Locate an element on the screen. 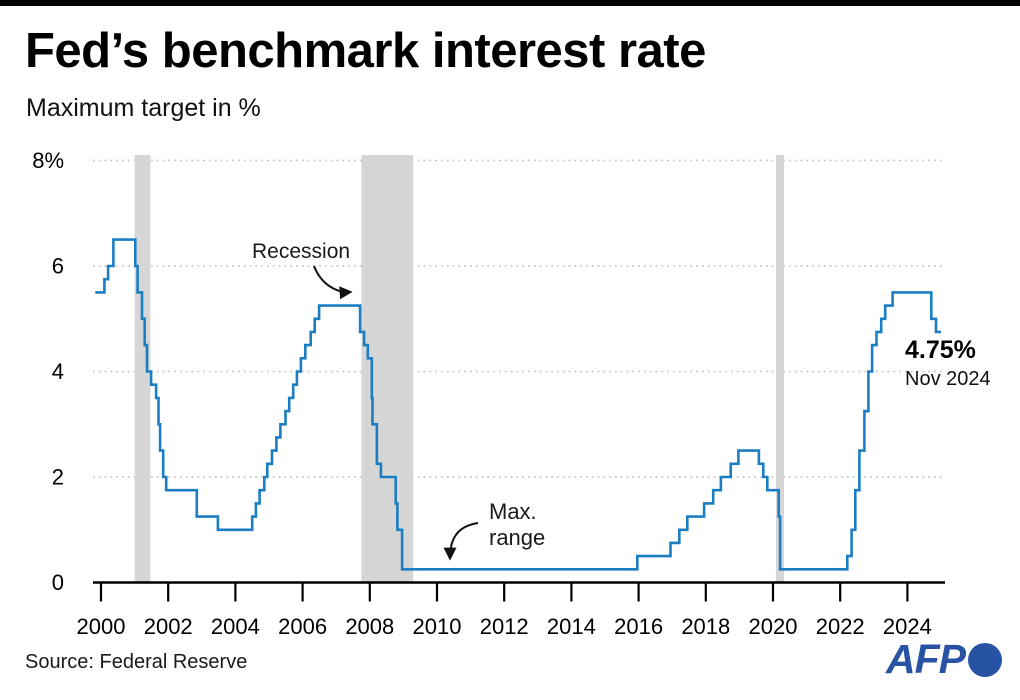 The image size is (1020, 700). chart-title: Fed’s benchmark interest rate is located at coordinates (365, 51).